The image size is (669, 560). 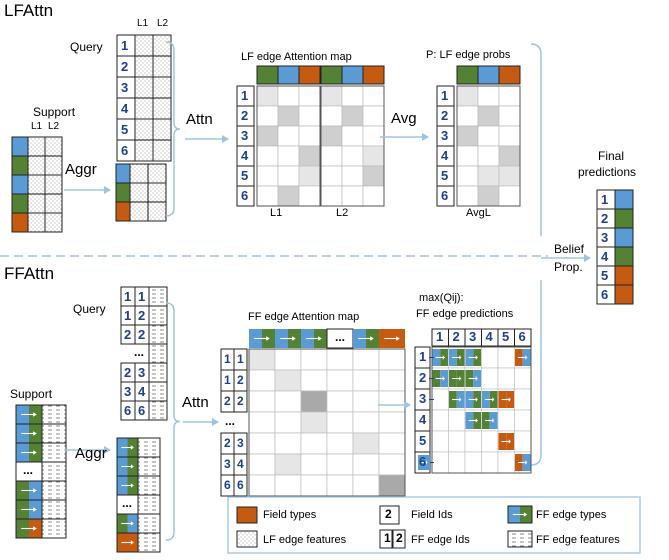 What do you see at coordinates (142, 315) in the screenshot?
I see `ff-query-id-b: 2` at bounding box center [142, 315].